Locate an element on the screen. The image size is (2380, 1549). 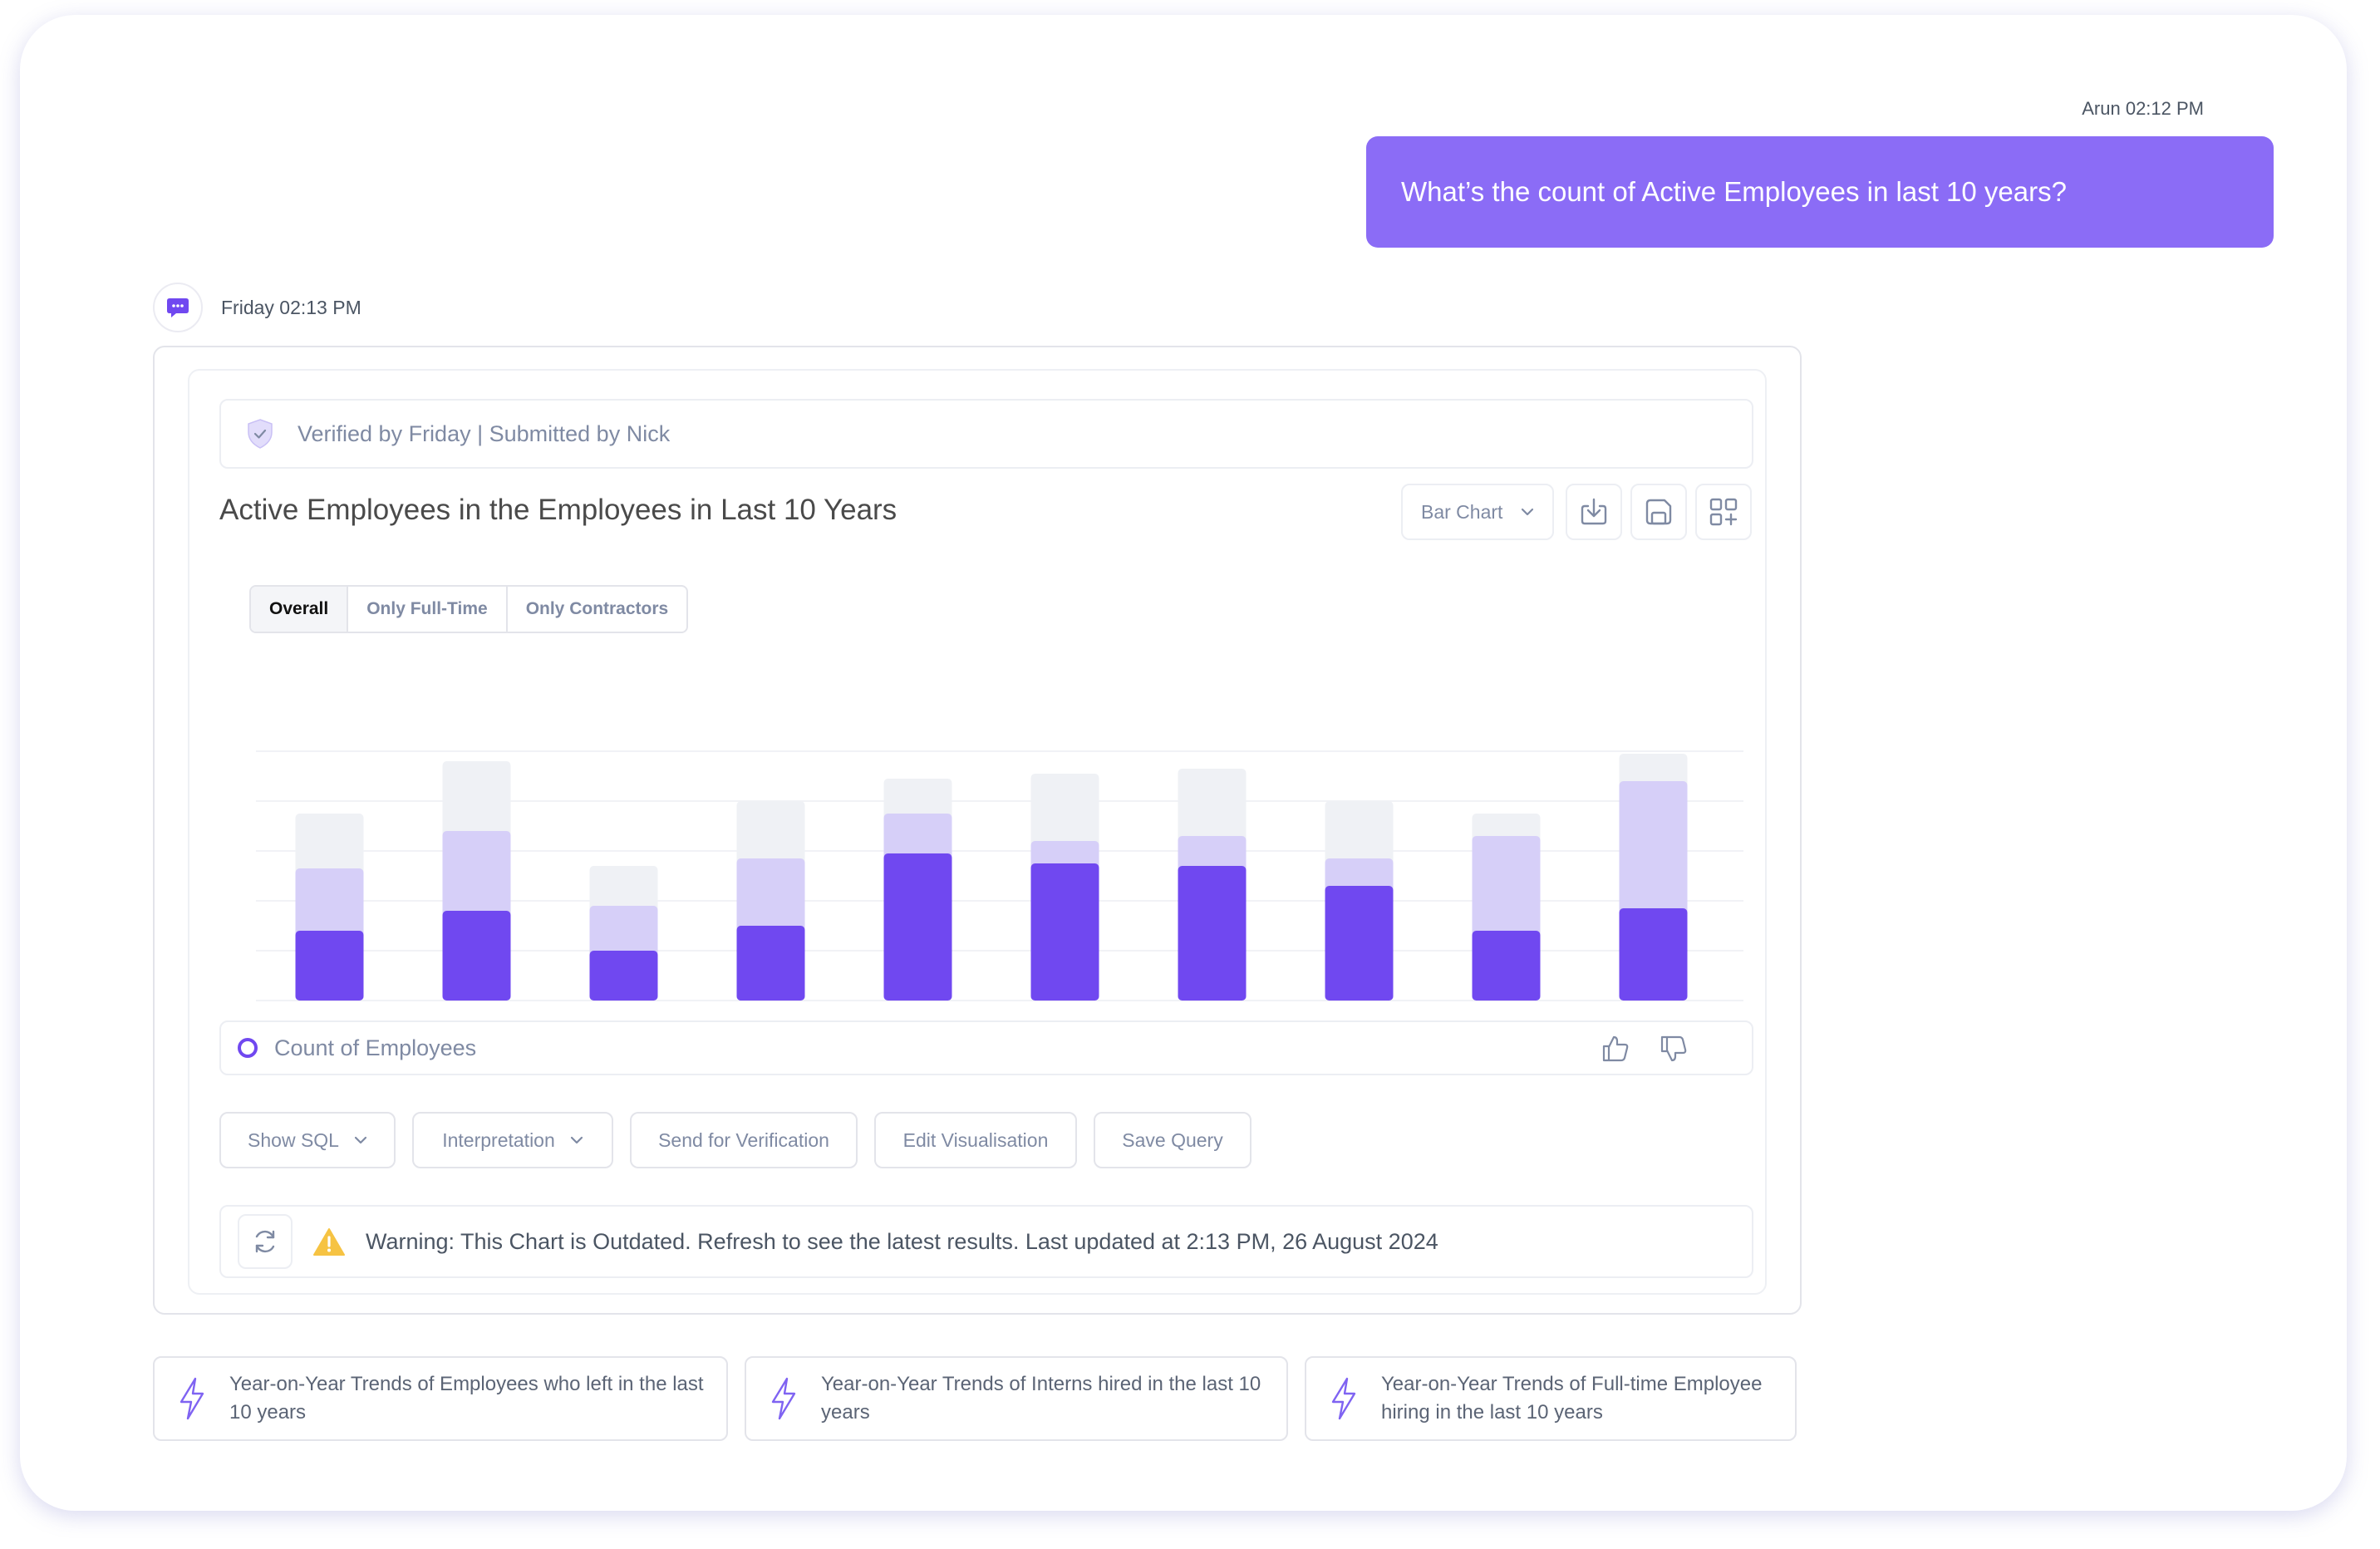
bar-series-1-2016 is located at coordinates (623, 976).